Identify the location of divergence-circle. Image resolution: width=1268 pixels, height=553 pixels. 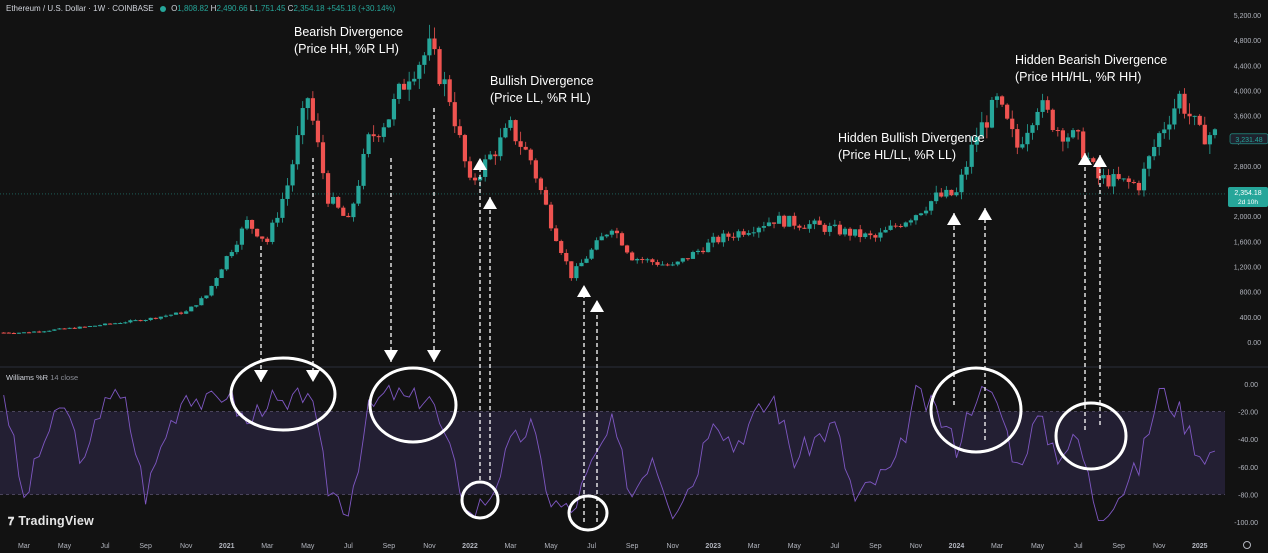
(1091, 436).